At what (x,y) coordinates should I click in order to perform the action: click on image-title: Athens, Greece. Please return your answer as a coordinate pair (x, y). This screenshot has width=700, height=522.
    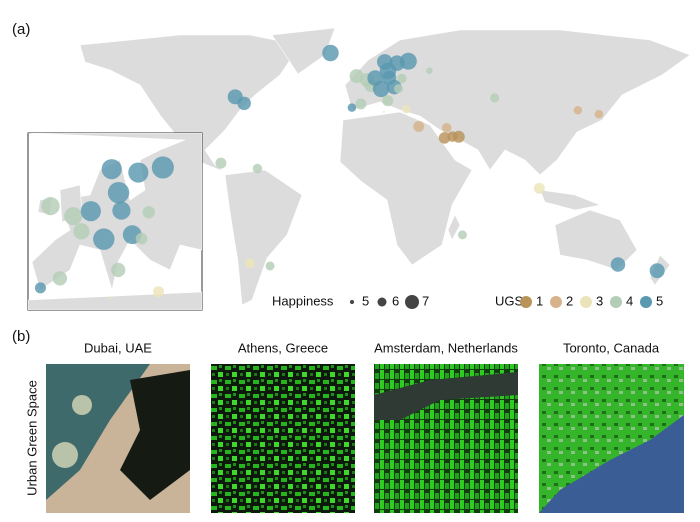
    Looking at the image, I should click on (283, 347).